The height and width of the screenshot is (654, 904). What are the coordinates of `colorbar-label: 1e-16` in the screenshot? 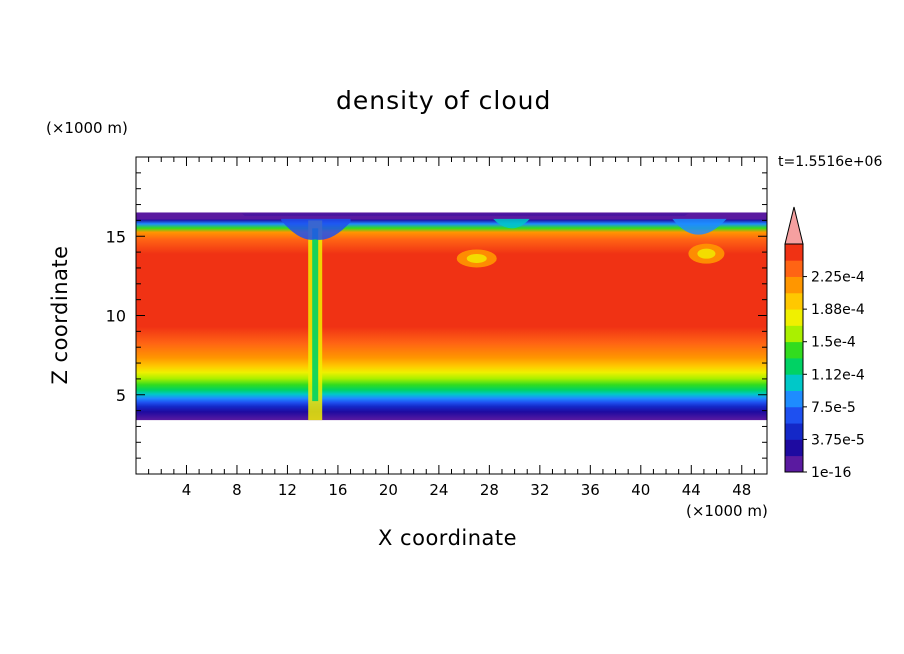 It's located at (831, 473).